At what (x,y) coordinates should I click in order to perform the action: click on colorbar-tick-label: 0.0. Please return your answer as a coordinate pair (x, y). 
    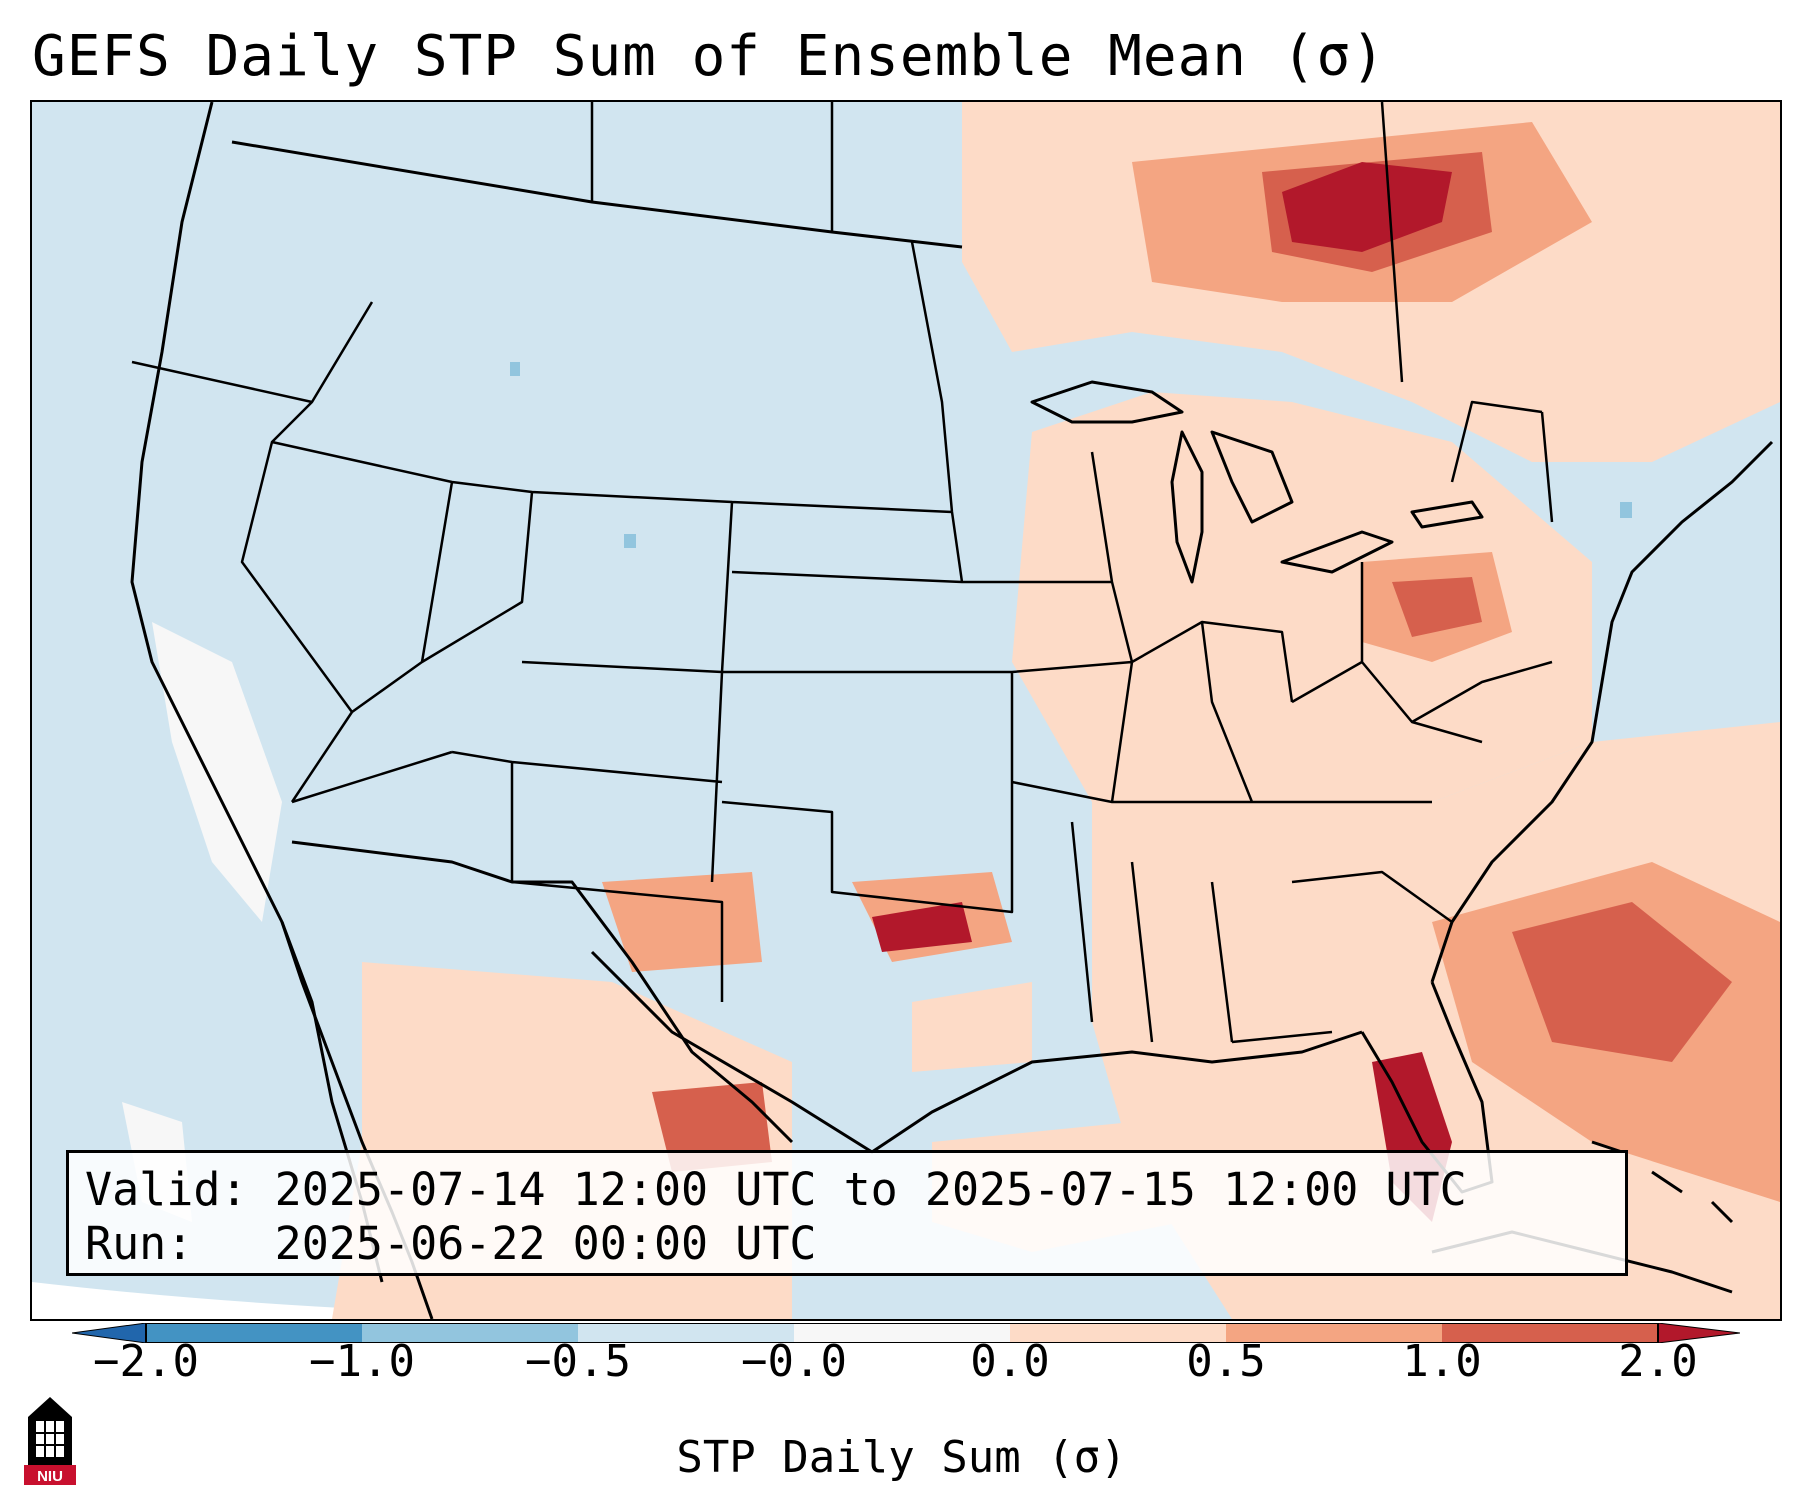
    Looking at the image, I should click on (1010, 1361).